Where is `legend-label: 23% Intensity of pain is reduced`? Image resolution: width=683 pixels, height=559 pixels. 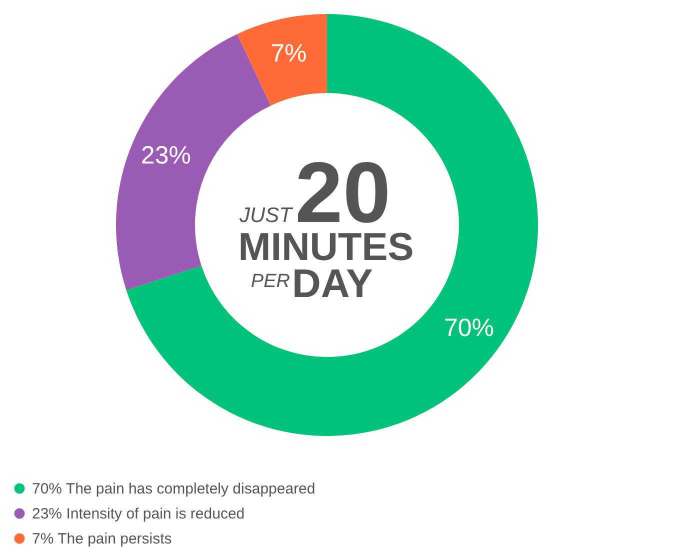
legend-label: 23% Intensity of pain is reduced is located at coordinates (138, 514).